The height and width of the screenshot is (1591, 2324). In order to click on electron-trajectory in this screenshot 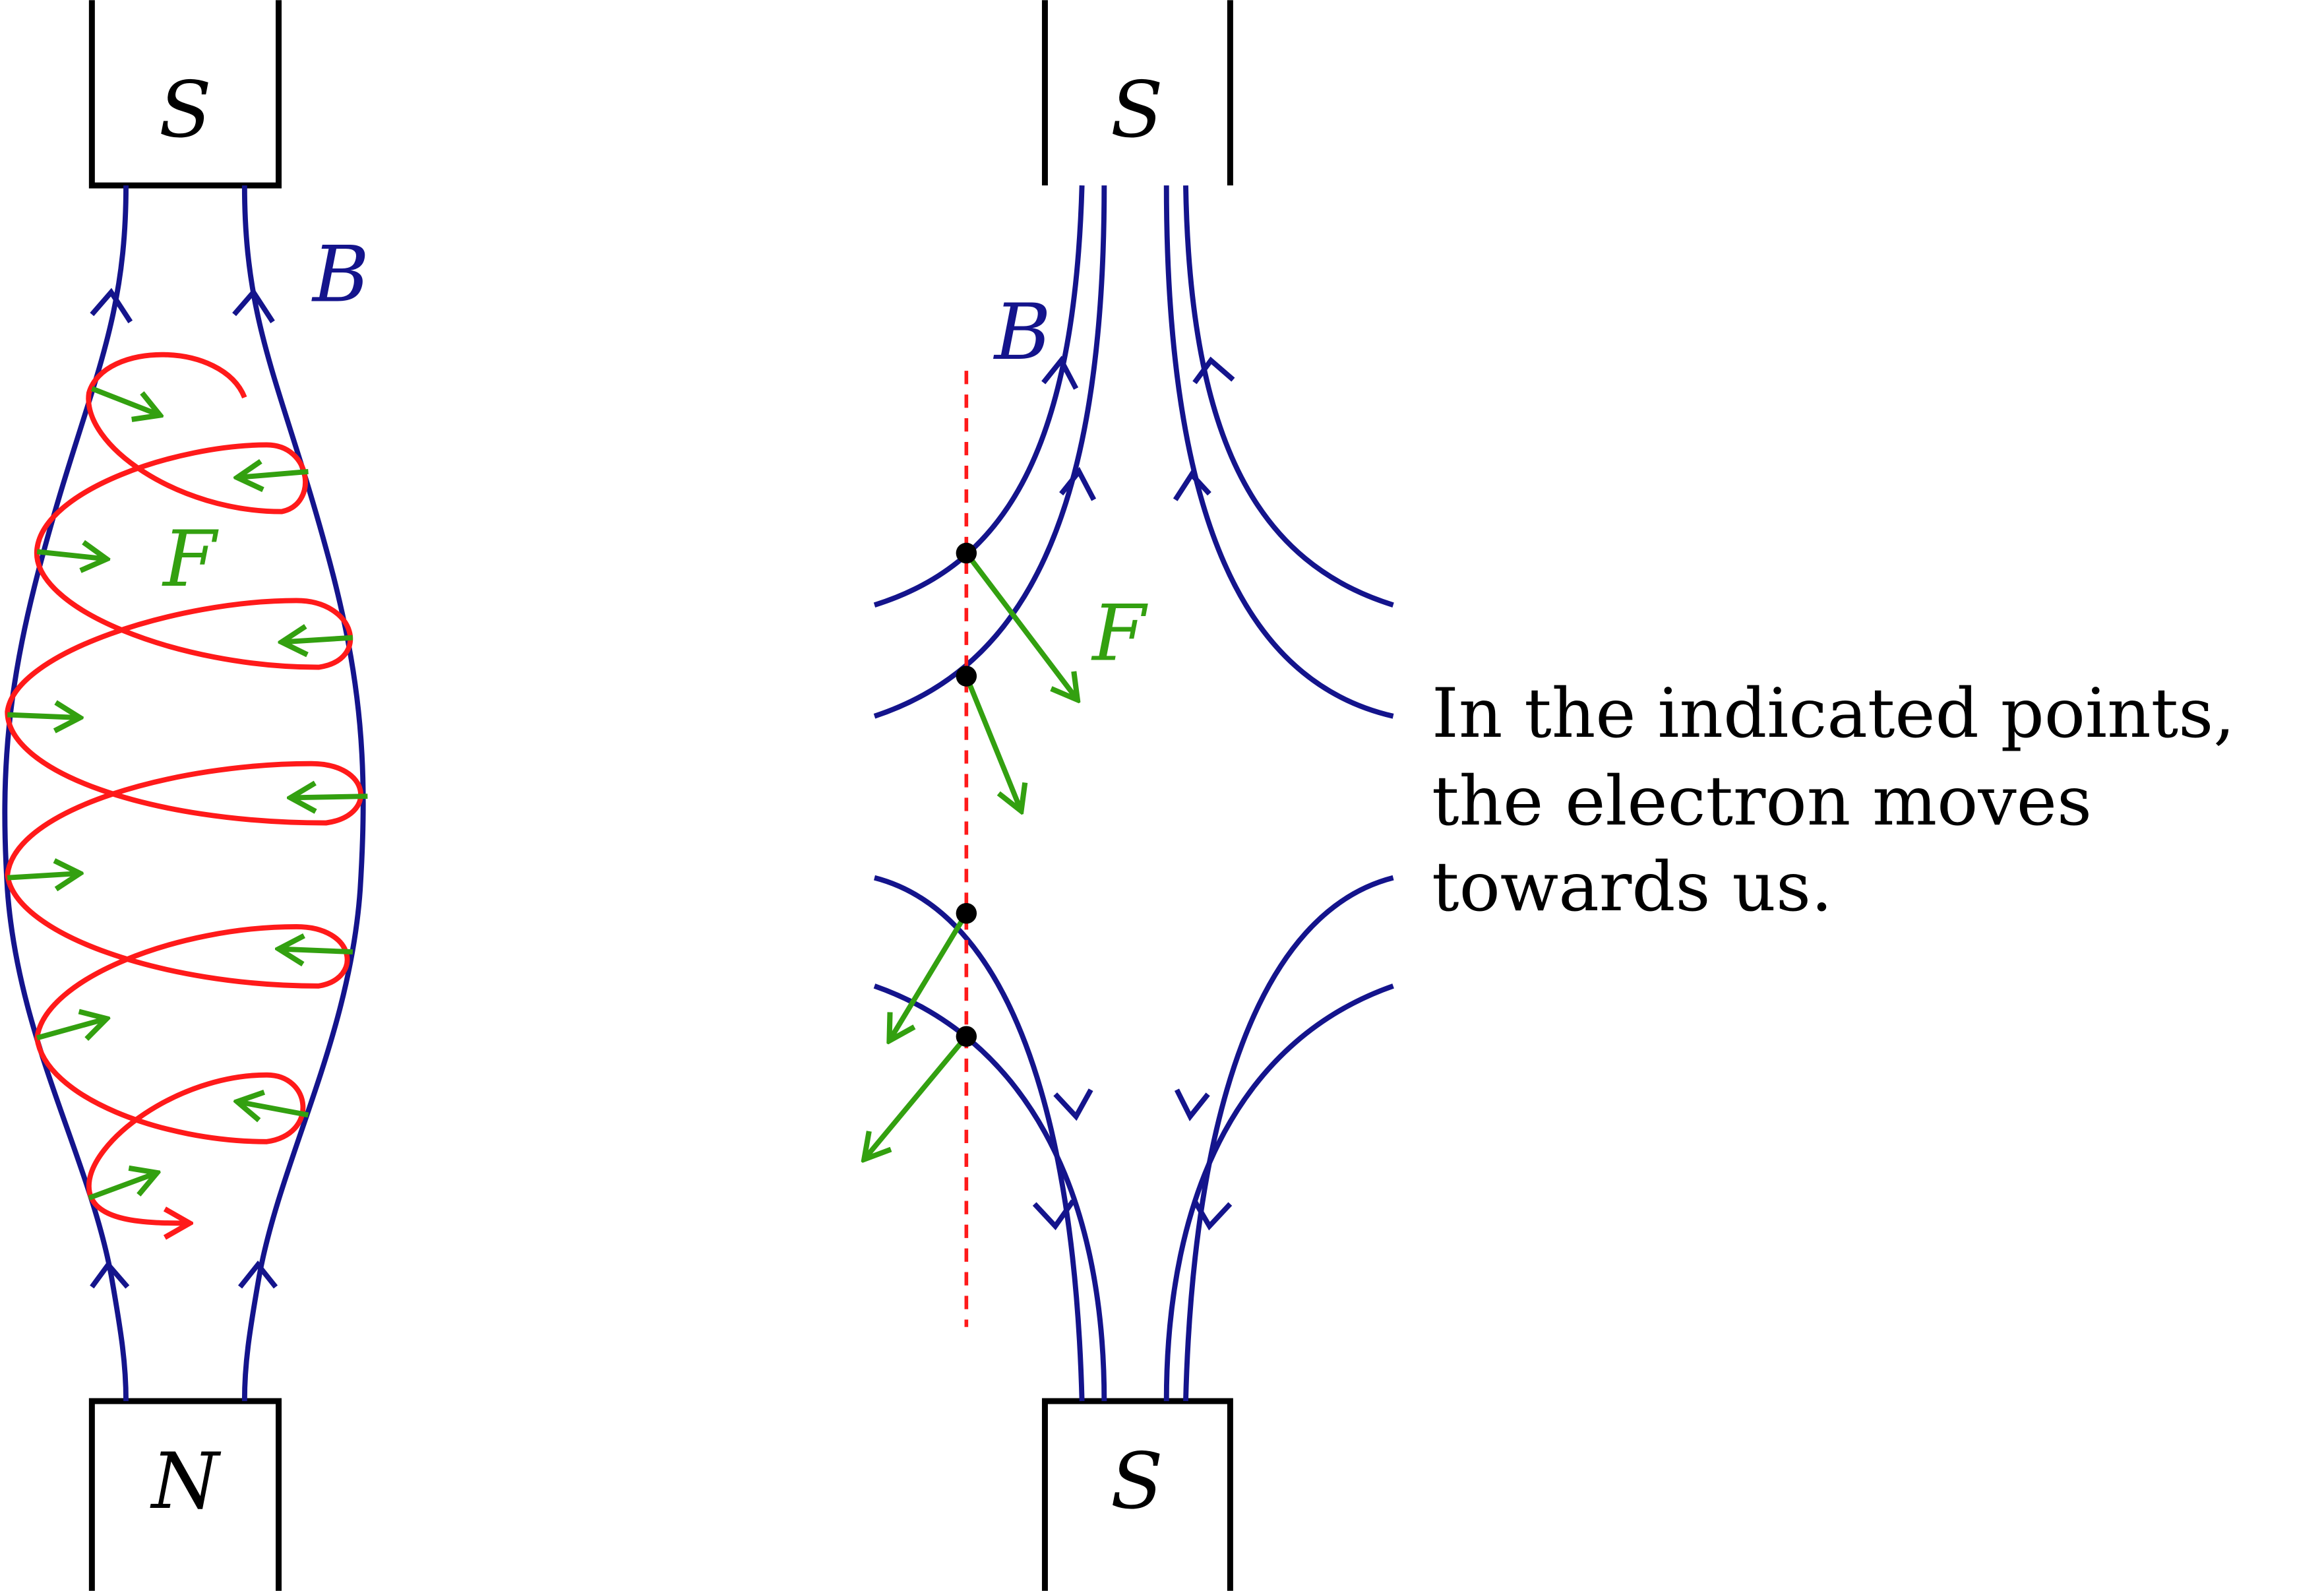, I will do `click(184, 788)`.